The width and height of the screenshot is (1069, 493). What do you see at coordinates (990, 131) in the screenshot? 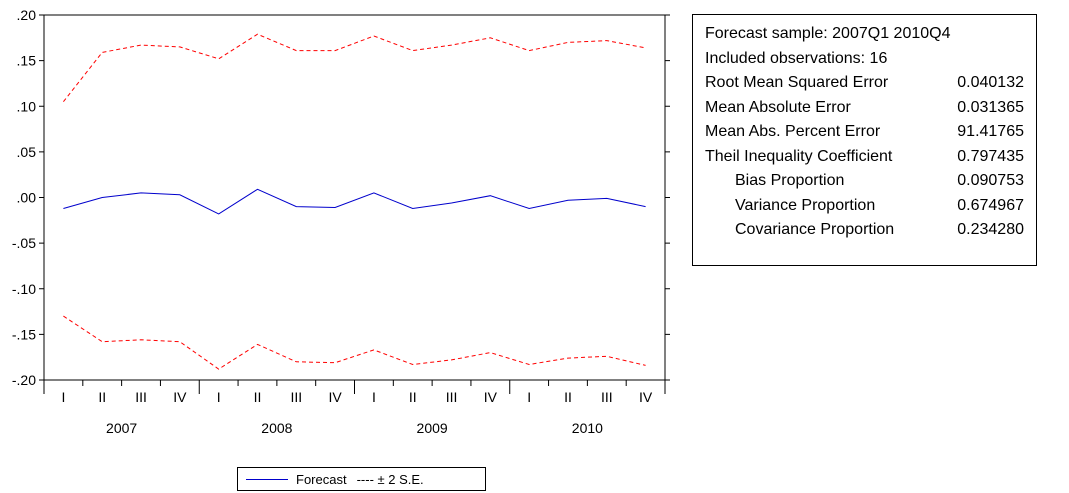
I see `stats-value: 91.41765` at bounding box center [990, 131].